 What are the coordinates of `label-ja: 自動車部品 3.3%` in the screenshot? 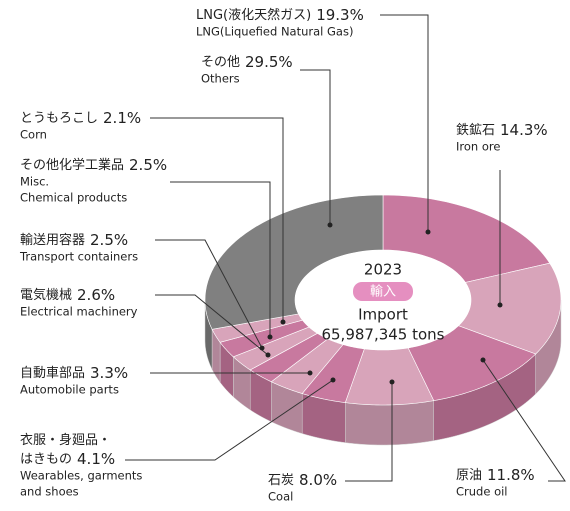 It's located at (74, 373).